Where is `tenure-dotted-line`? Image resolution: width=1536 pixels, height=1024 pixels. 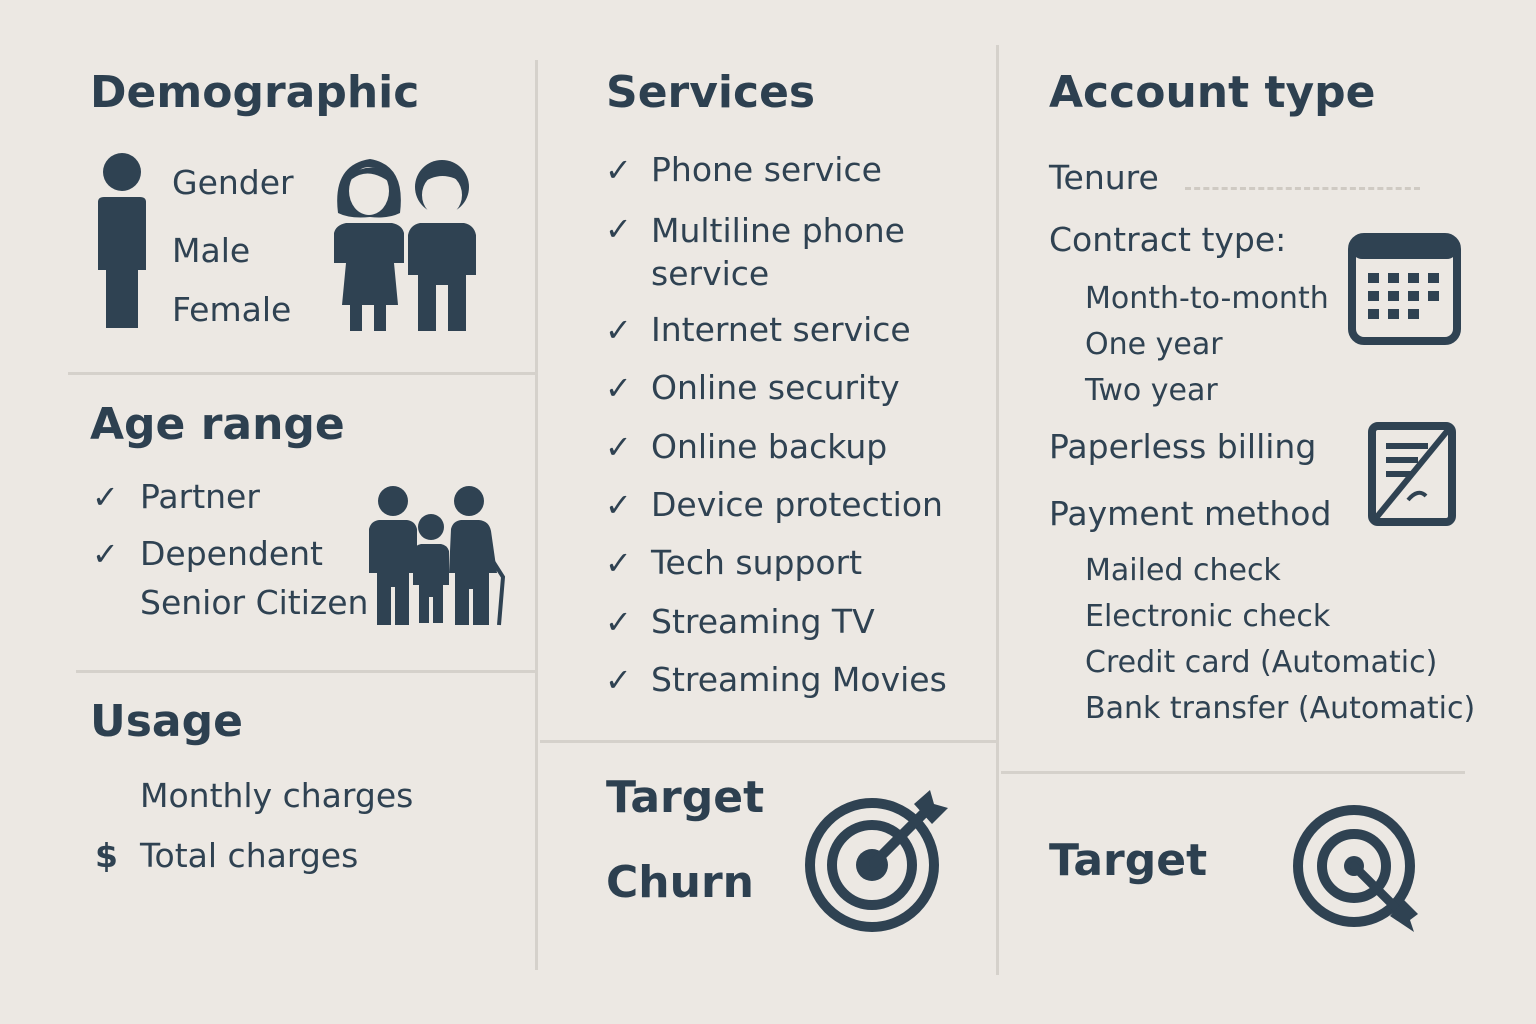 tenure-dotted-line is located at coordinates (1302, 188).